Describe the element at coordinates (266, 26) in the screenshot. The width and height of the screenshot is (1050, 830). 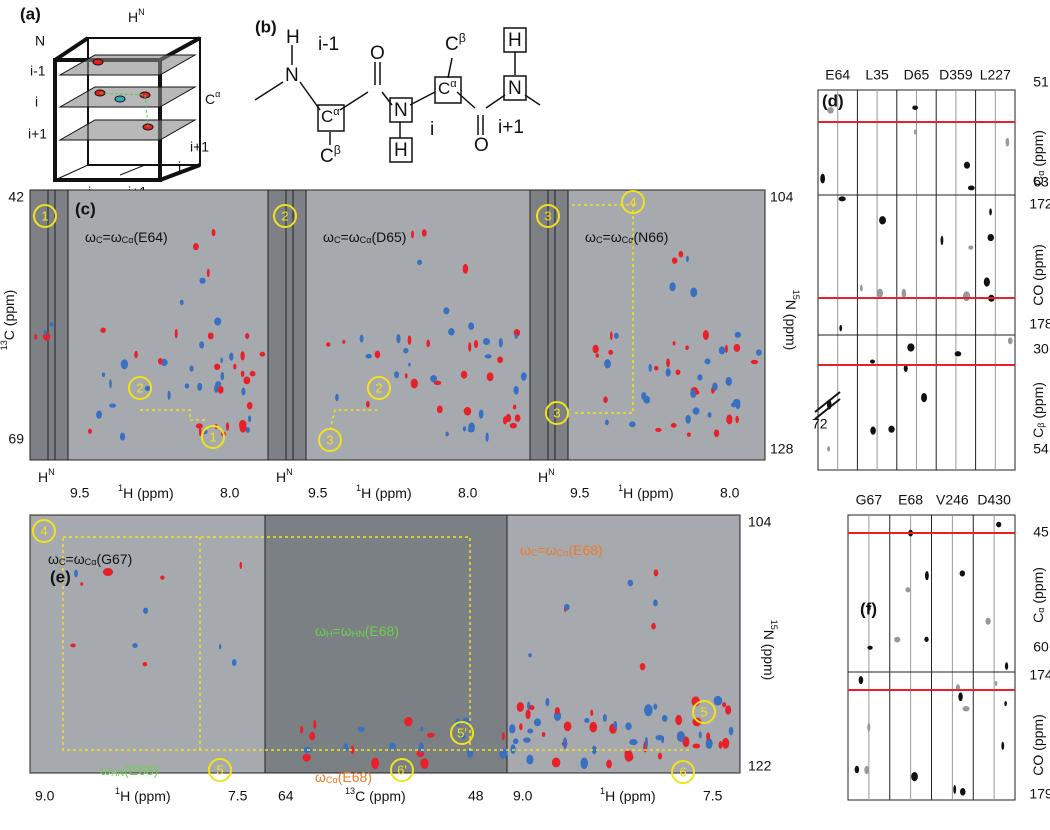
I see `panel-label: (b)` at that location.